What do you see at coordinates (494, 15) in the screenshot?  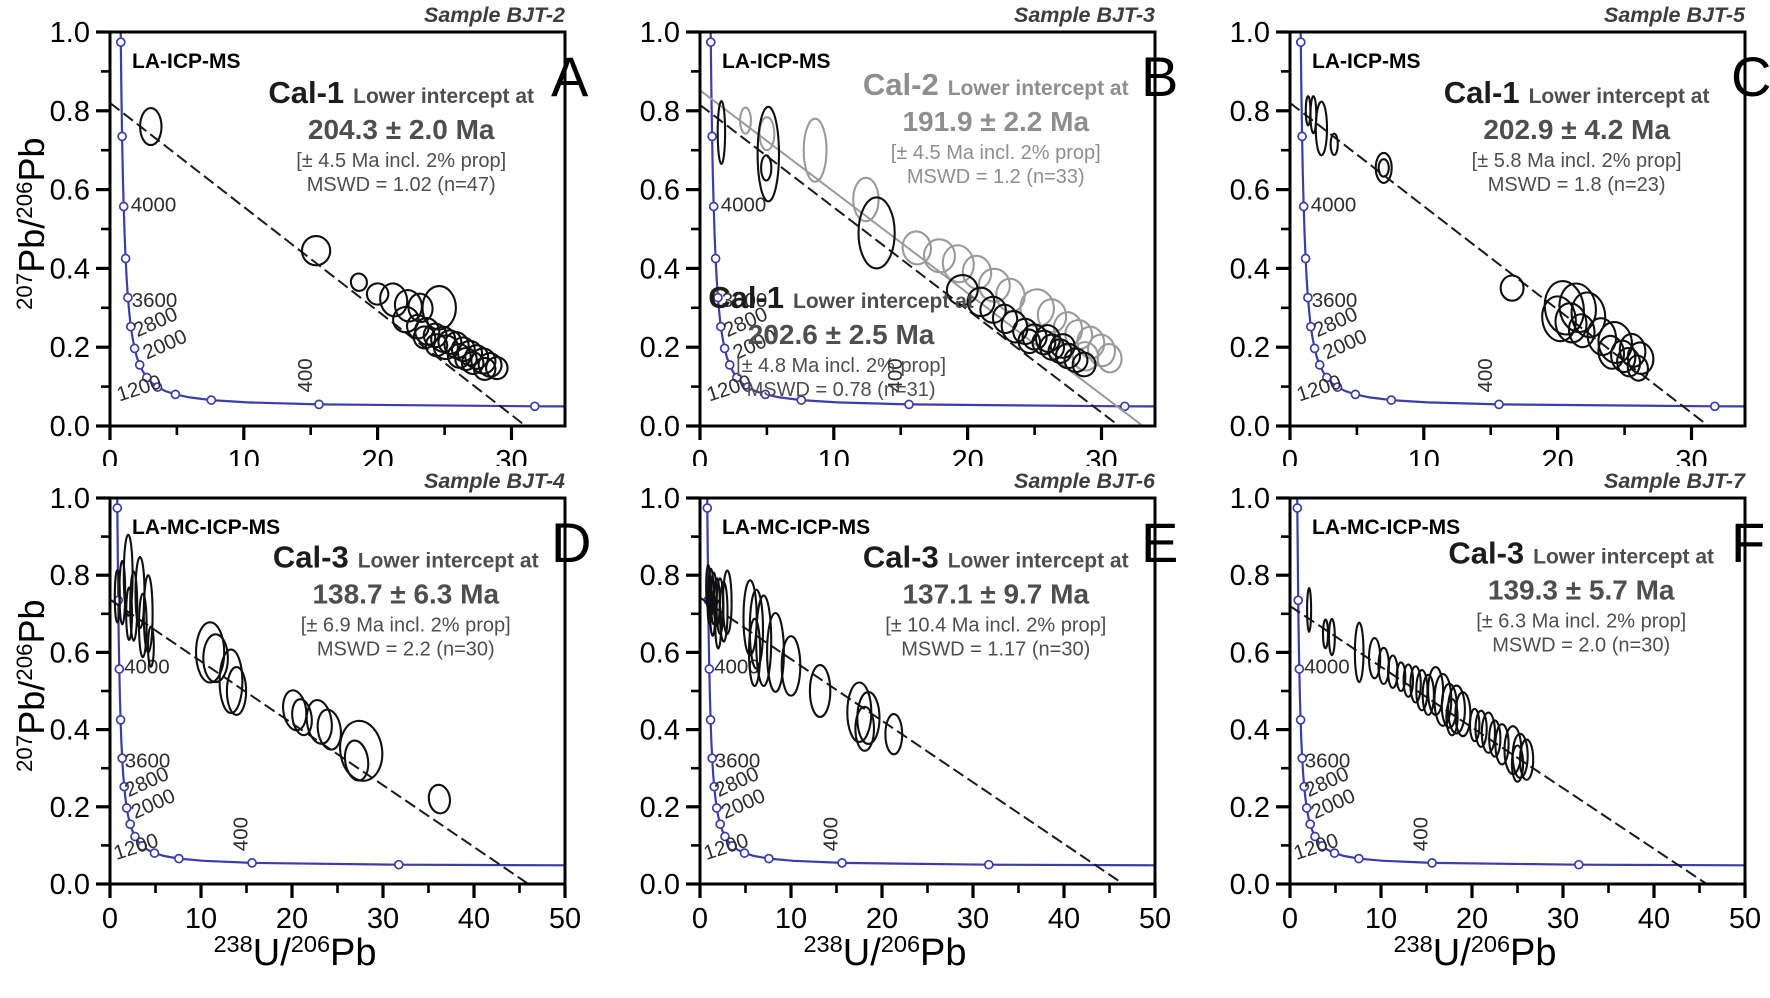 I see `sample-title: Sample BJT-2` at bounding box center [494, 15].